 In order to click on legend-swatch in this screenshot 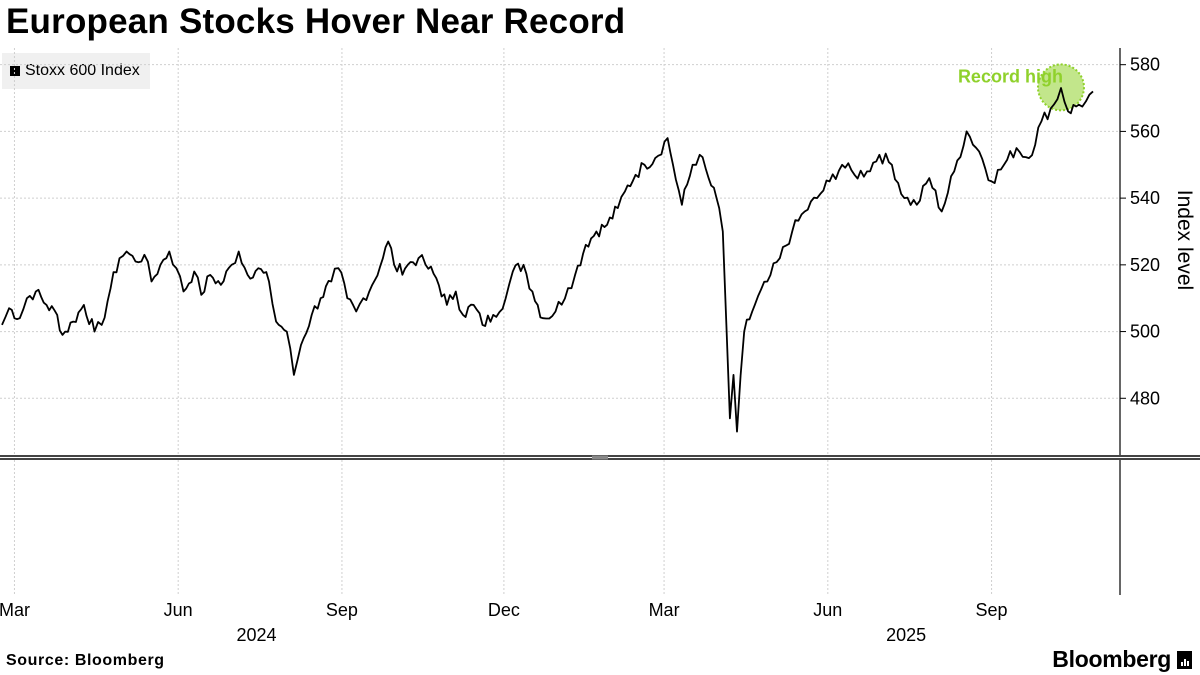, I will do `click(15, 71)`.